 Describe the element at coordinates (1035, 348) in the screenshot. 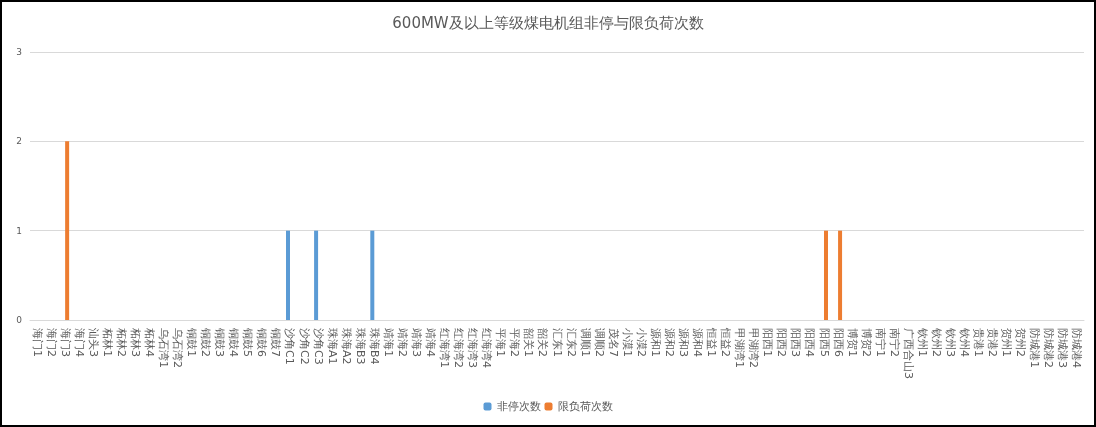

I see `x-tick-label: 防城港1` at that location.